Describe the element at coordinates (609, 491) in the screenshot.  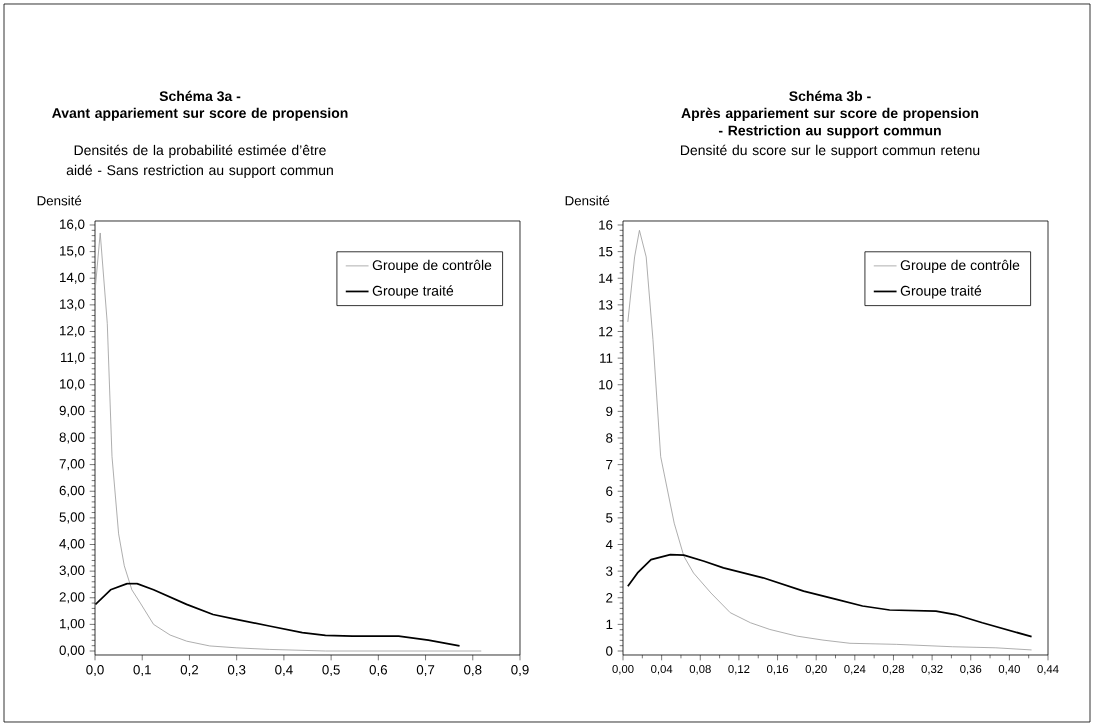
I see `y-tick-label: 6` at that location.